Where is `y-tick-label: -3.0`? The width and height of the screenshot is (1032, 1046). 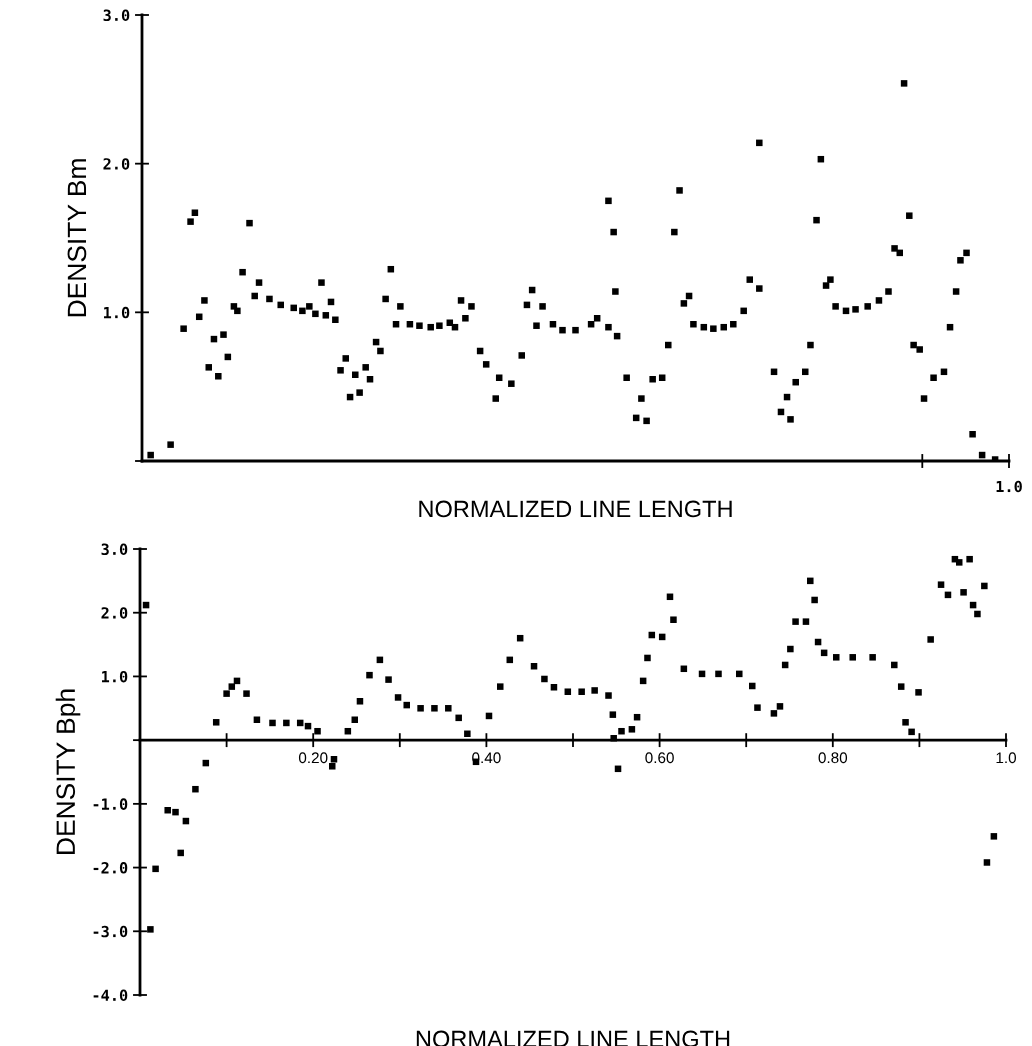 y-tick-label: -3.0 is located at coordinates (110, 931).